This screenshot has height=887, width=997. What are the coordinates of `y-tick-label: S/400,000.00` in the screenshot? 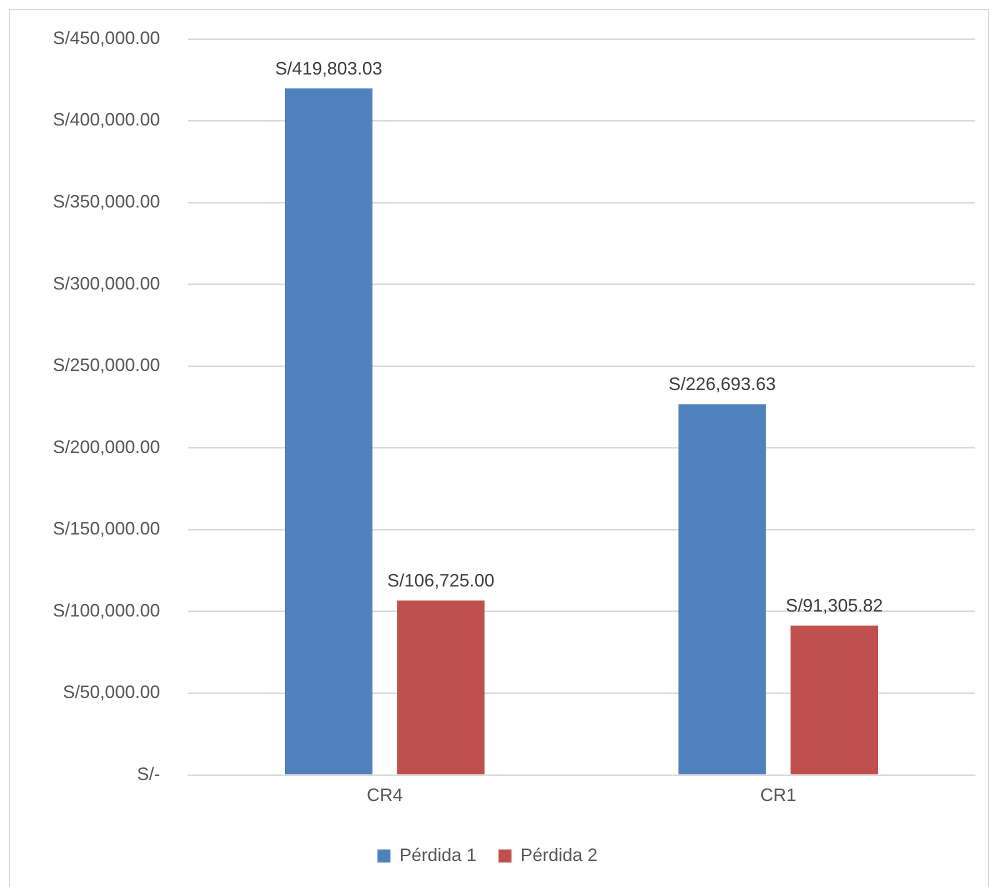 It's located at (106, 120).